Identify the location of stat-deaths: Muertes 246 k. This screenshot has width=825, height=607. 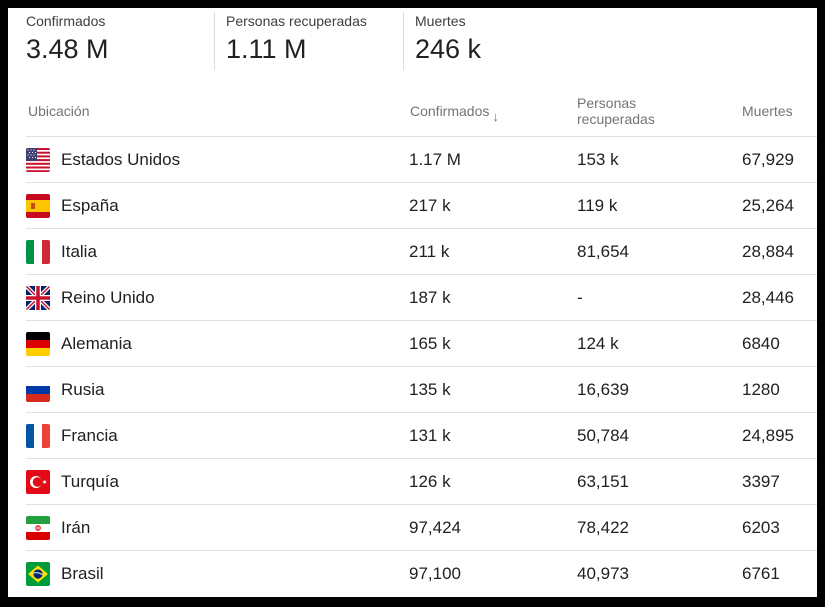
(448, 41).